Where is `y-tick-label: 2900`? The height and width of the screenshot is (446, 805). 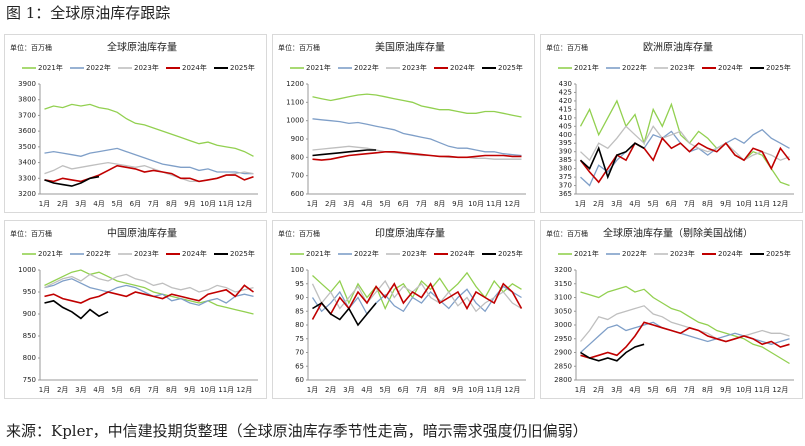 y-tick-label: 2900 is located at coordinates (563, 353).